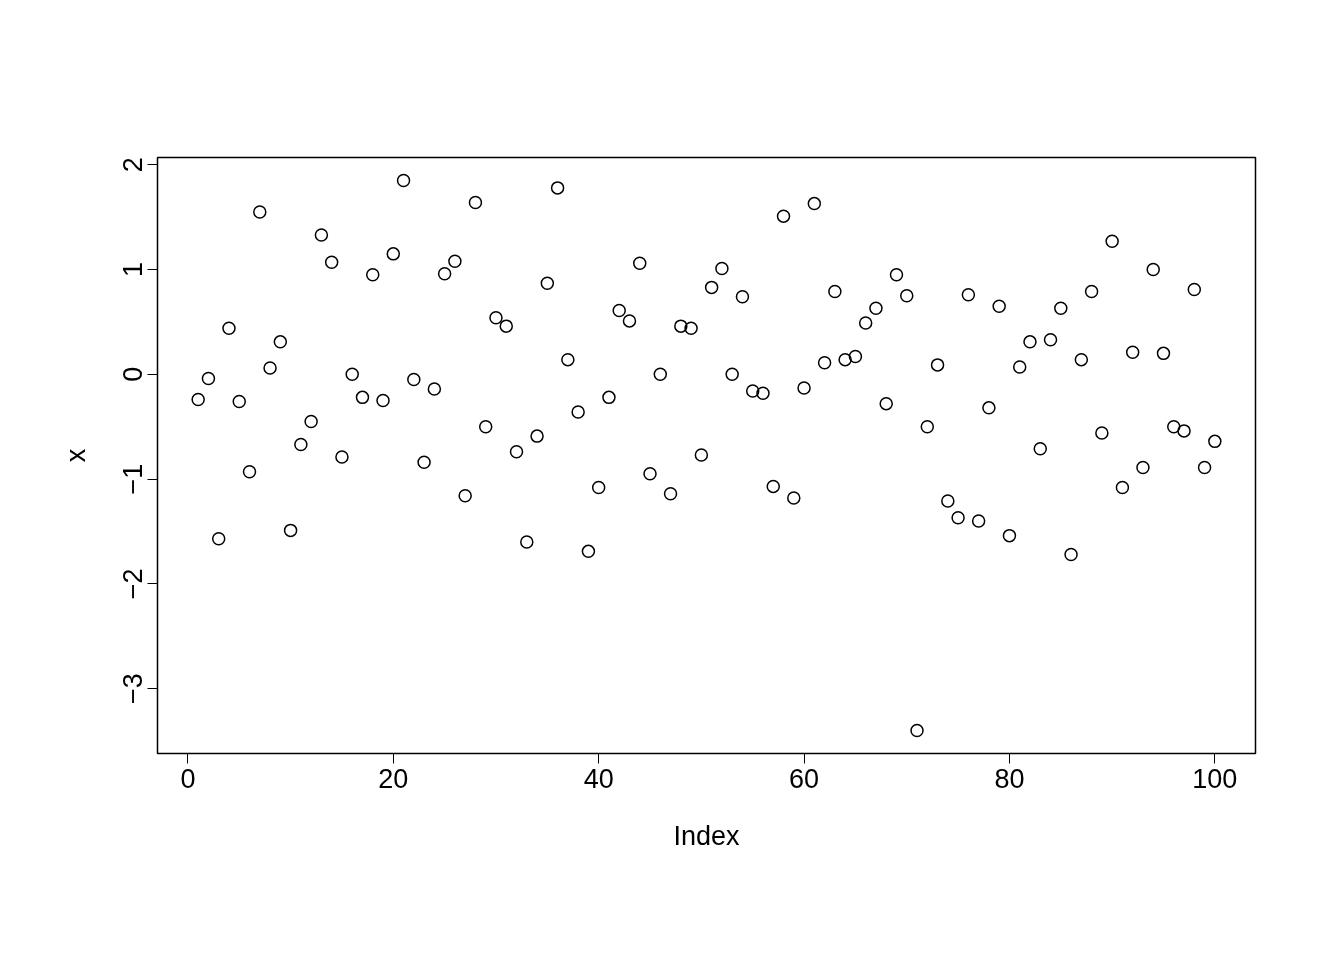  Describe the element at coordinates (1215, 778) in the screenshot. I see `x-tick-label: 100` at that location.